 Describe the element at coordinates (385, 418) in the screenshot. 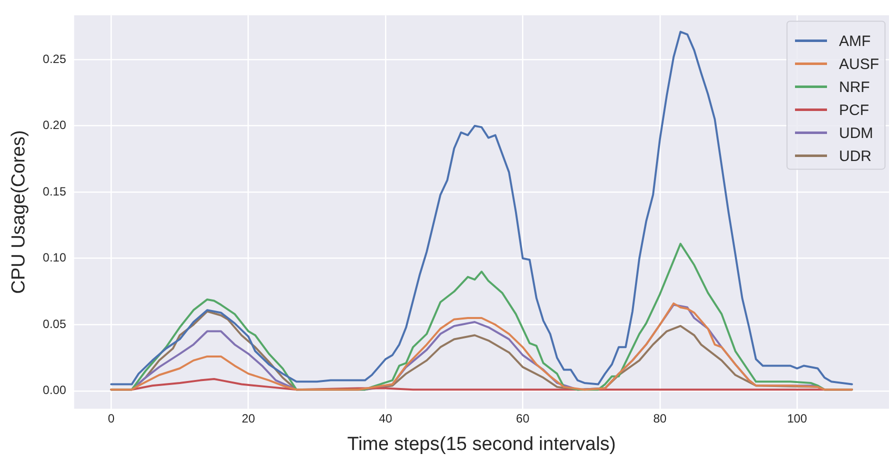

I see `x-tick-label: 40` at that location.